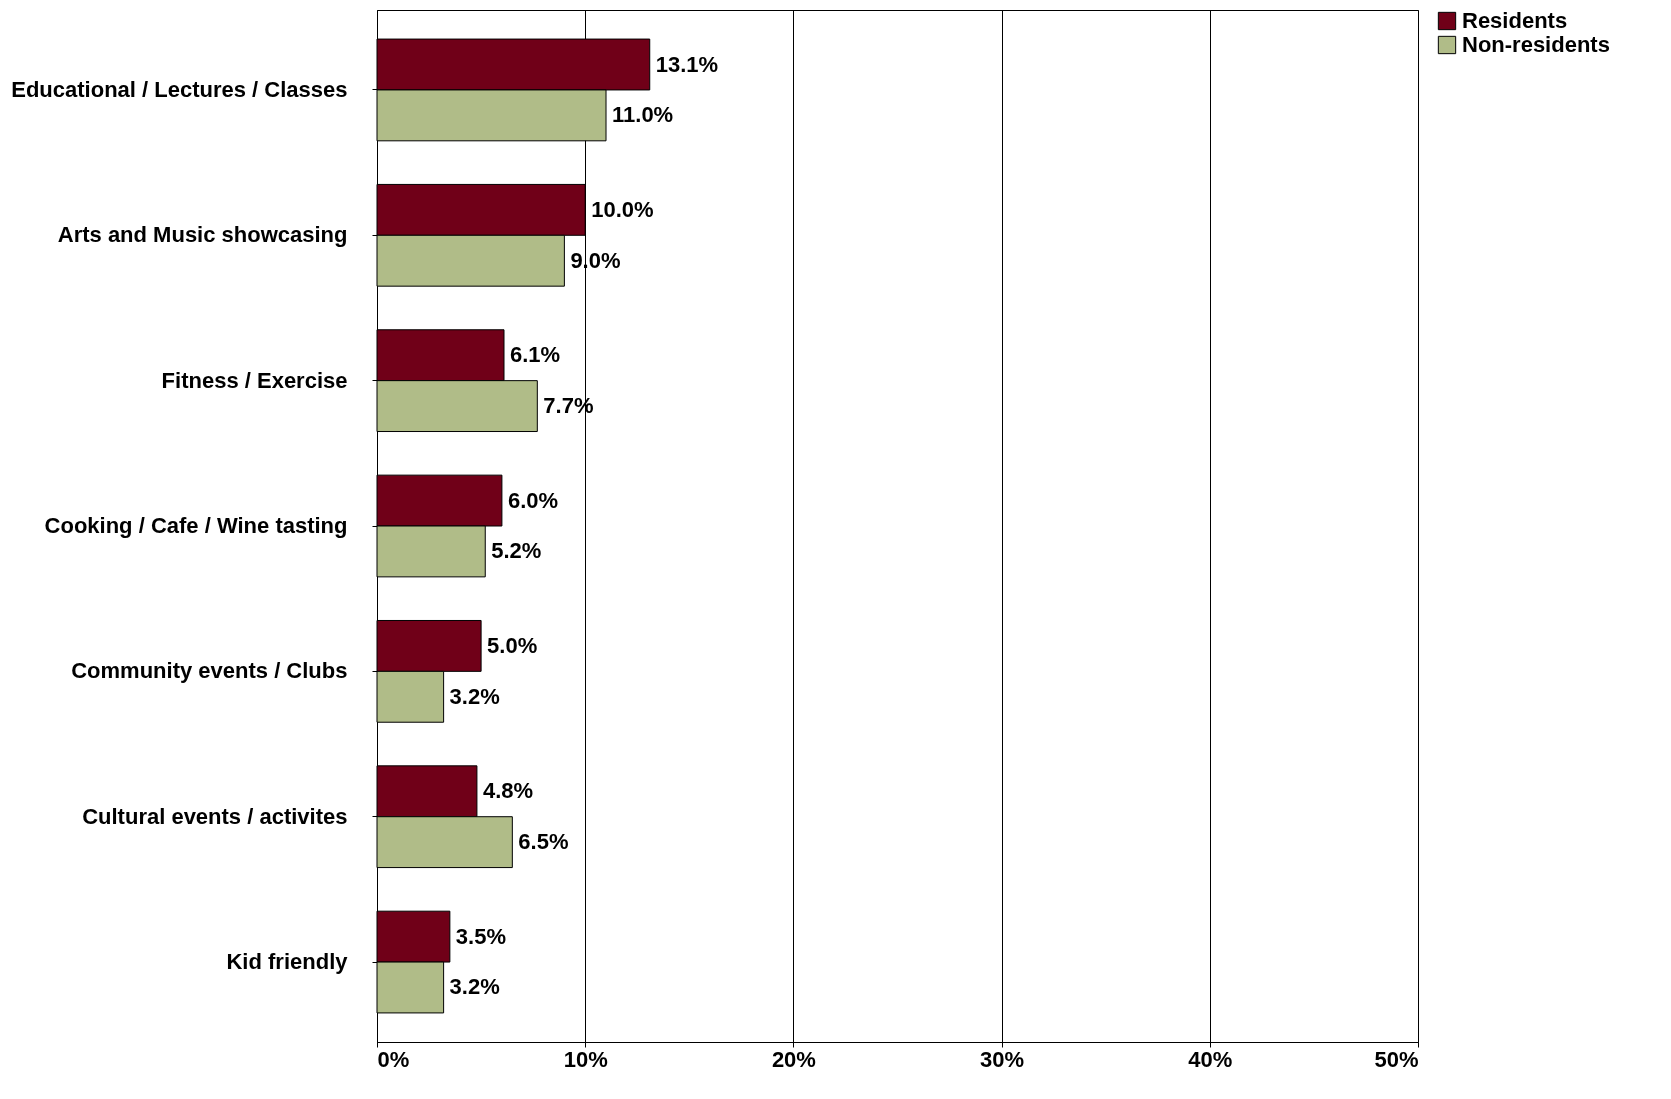 The height and width of the screenshot is (1099, 1671). What do you see at coordinates (1396, 1059) in the screenshot?
I see `x-tick-label: 50%` at bounding box center [1396, 1059].